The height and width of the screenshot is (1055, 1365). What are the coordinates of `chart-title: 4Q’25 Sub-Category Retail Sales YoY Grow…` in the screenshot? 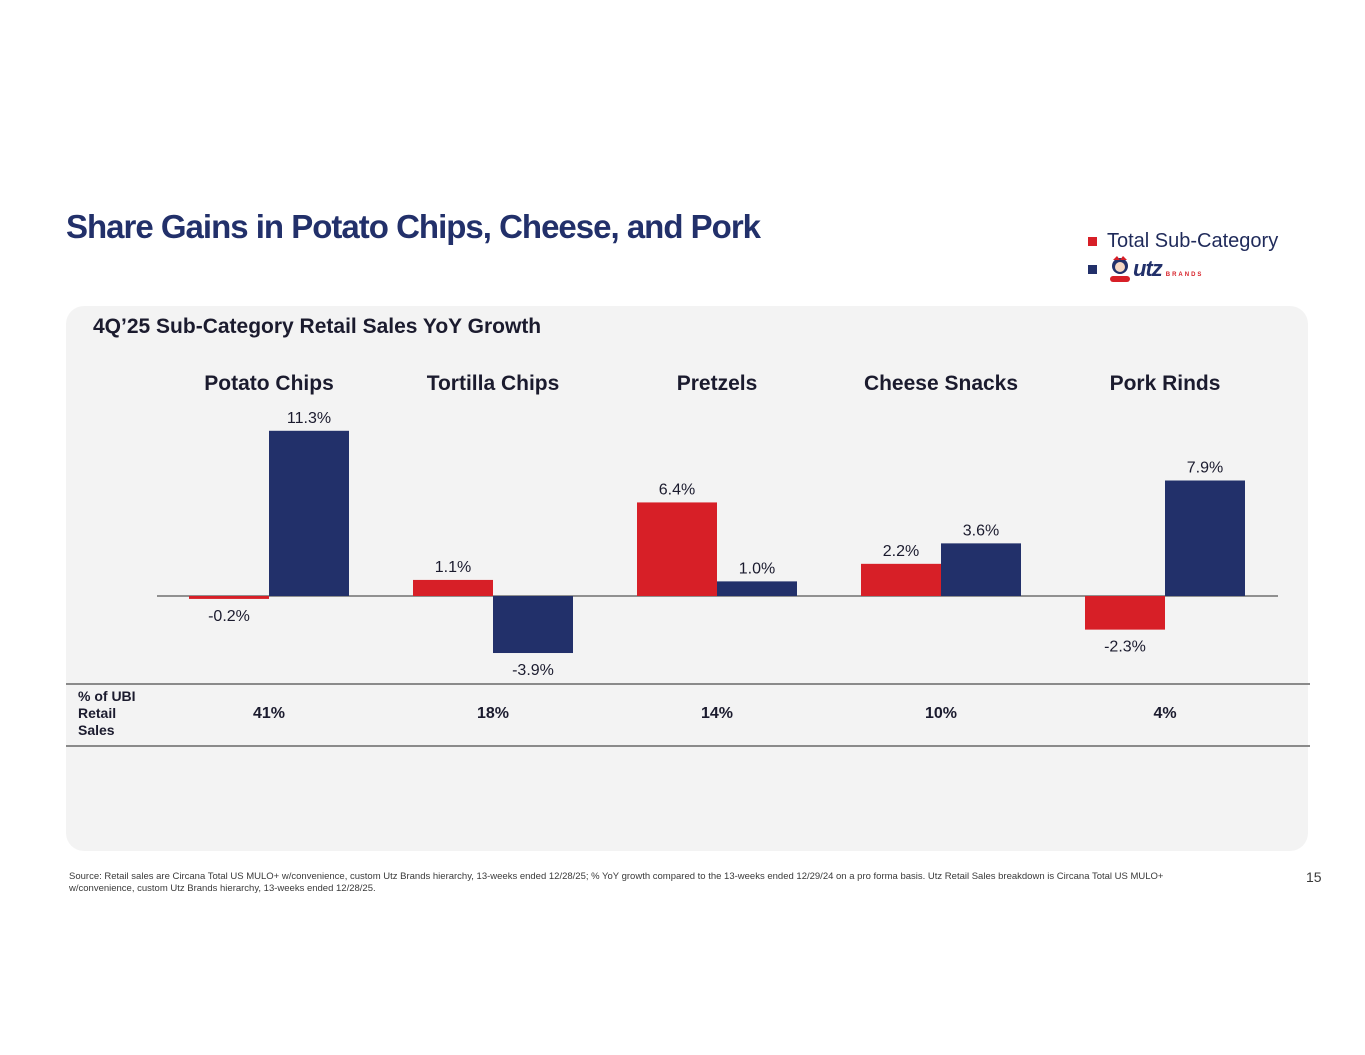 It's located at (317, 326).